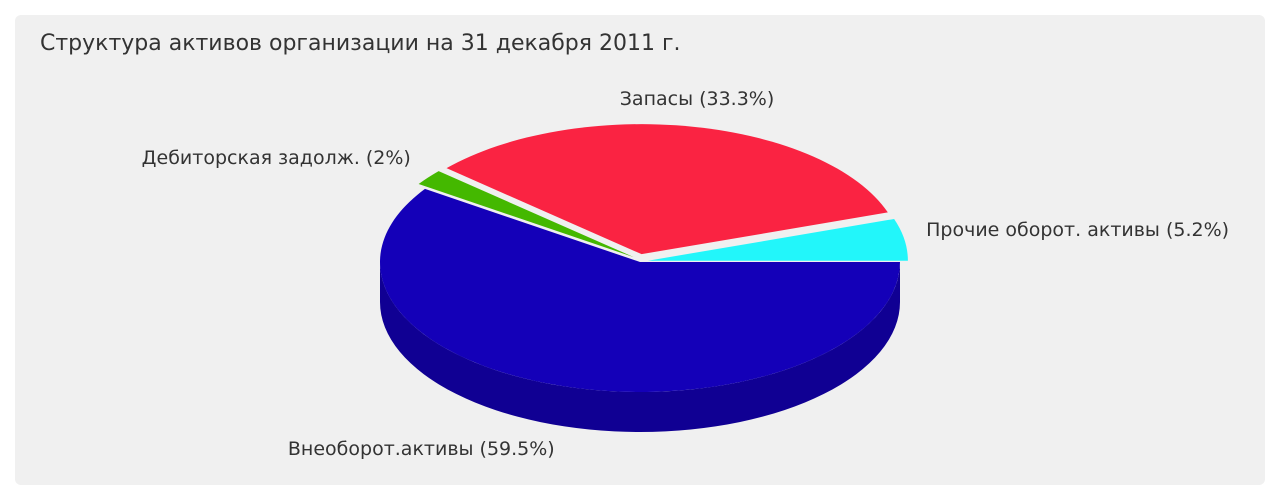 This screenshot has width=1280, height=504. Describe the element at coordinates (656, 99) in the screenshot. I see `label-category: Запасы` at that location.